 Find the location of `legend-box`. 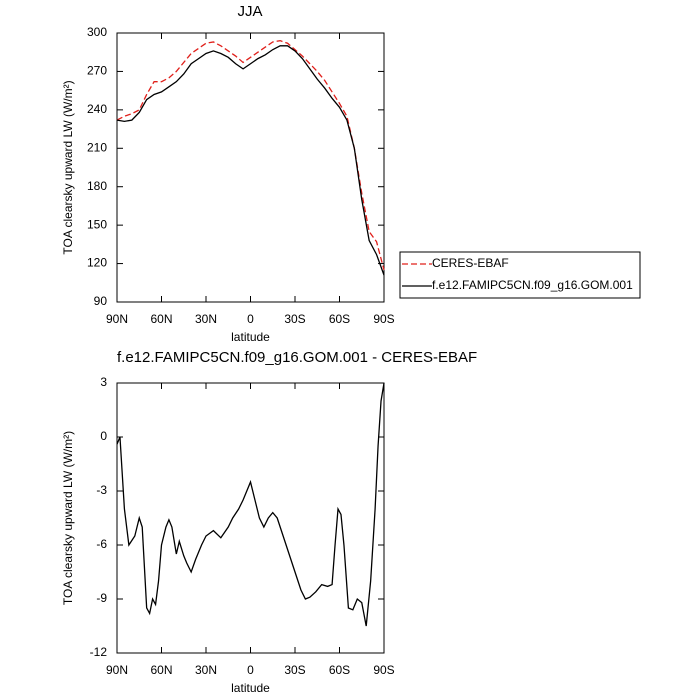

legend-box is located at coordinates (520, 275).